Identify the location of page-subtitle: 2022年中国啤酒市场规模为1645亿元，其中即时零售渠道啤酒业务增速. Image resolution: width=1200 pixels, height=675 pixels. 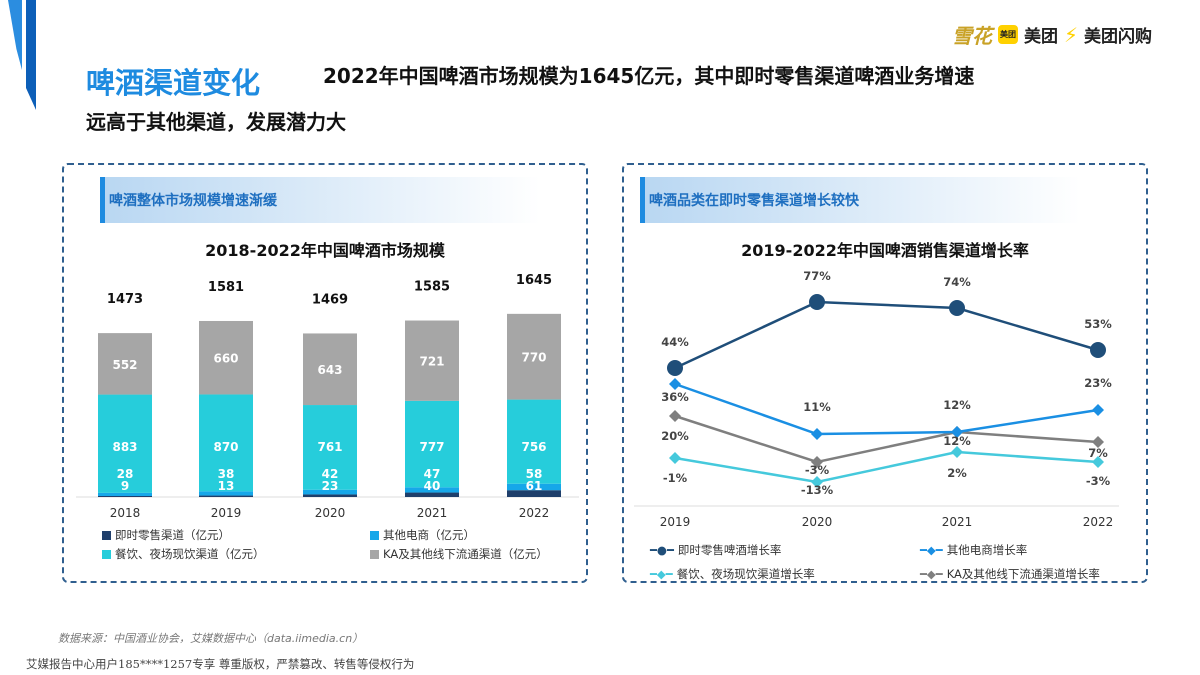
(649, 76).